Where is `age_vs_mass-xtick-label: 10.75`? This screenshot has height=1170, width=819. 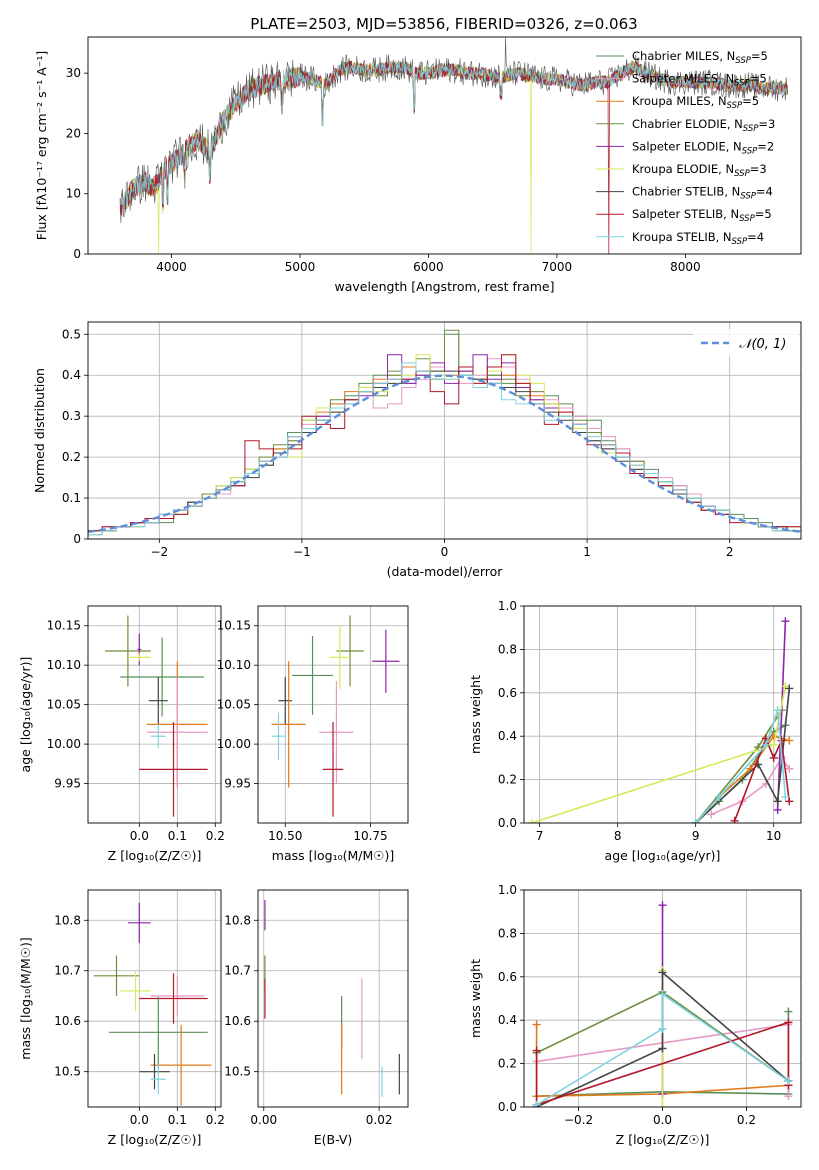
age_vs_mass-xtick-label: 10.75 is located at coordinates (370, 836).